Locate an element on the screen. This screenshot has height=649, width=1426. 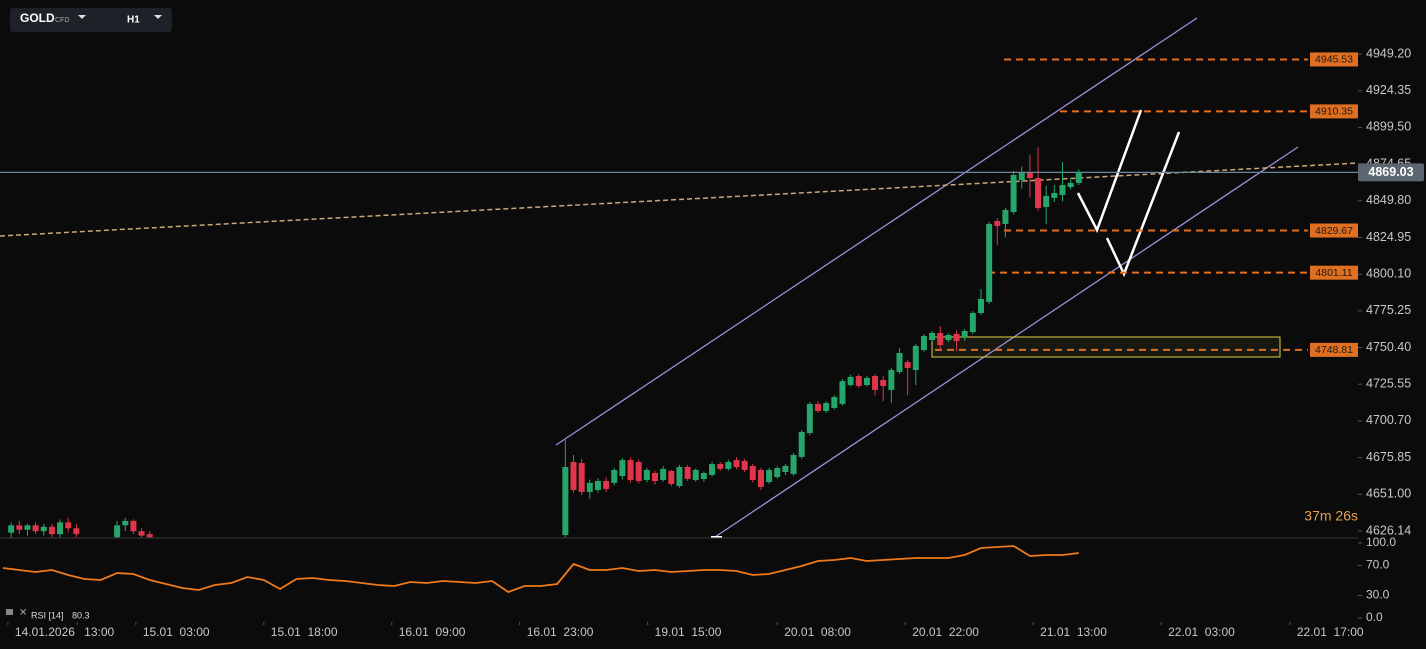
rsi-tick-label: 30.0 is located at coordinates (1378, 595).